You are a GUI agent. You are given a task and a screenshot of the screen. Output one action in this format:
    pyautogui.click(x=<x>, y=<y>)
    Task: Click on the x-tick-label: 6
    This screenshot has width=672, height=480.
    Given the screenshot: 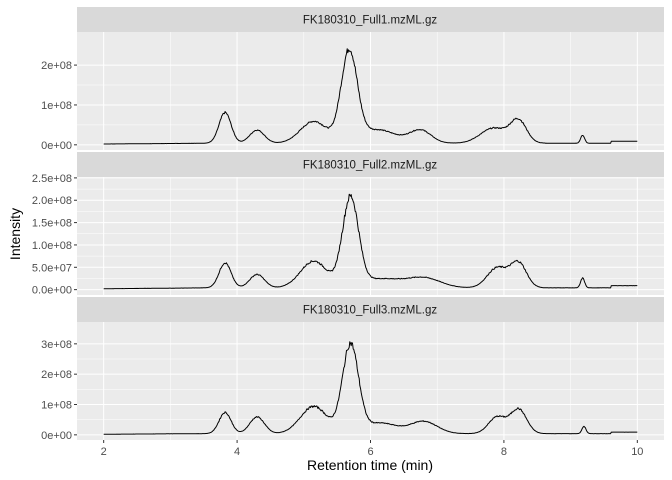 What is the action you would take?
    pyautogui.click(x=370, y=452)
    